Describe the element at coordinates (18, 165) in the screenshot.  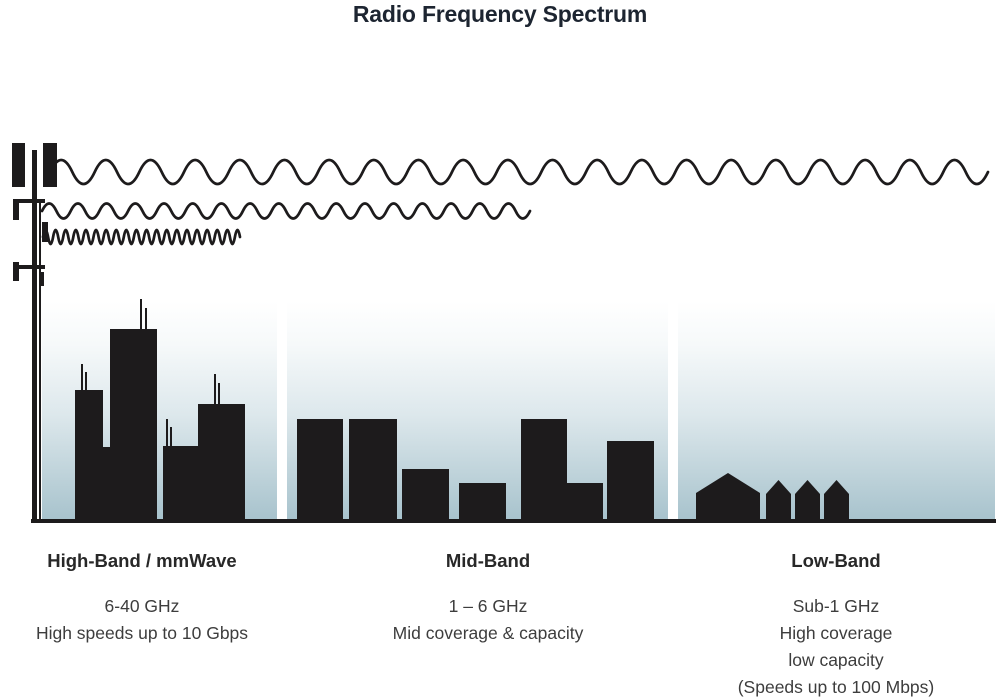
I see `cell-tower-antenna-panel-left` at that location.